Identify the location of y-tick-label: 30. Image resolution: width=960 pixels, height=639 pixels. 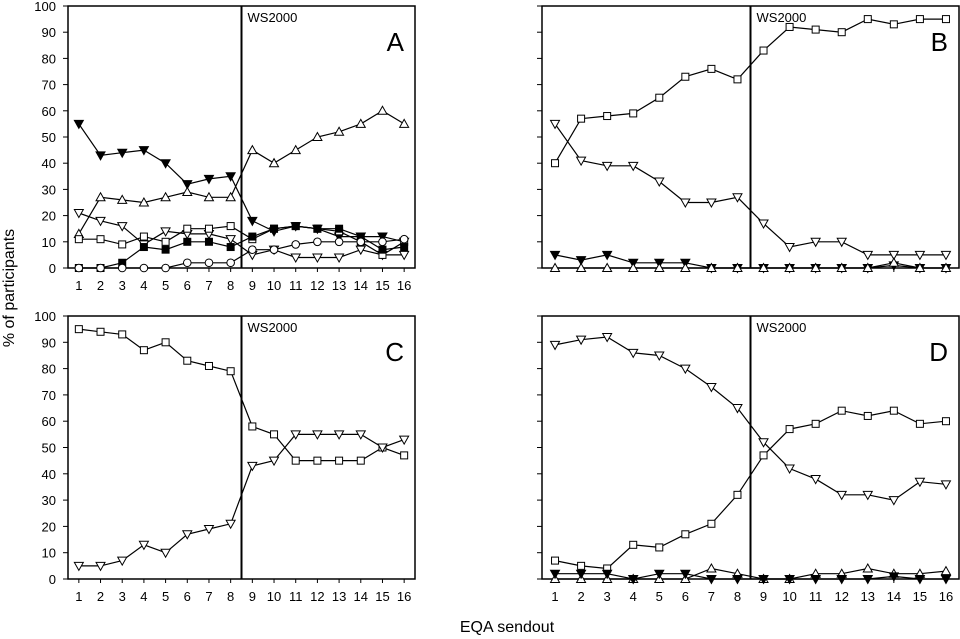
(49, 189).